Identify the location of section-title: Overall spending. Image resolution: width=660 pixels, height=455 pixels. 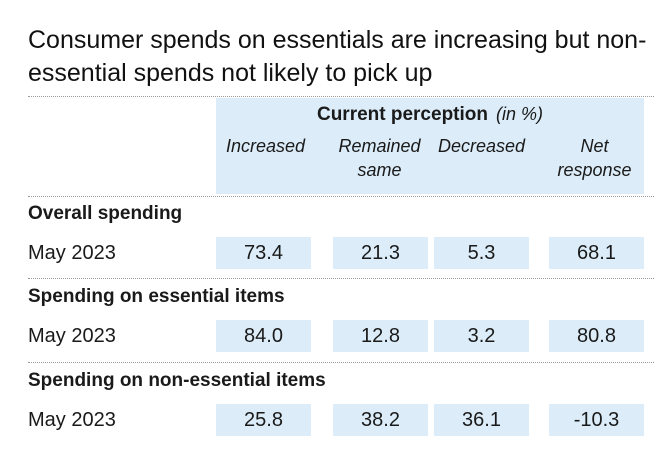
(105, 213).